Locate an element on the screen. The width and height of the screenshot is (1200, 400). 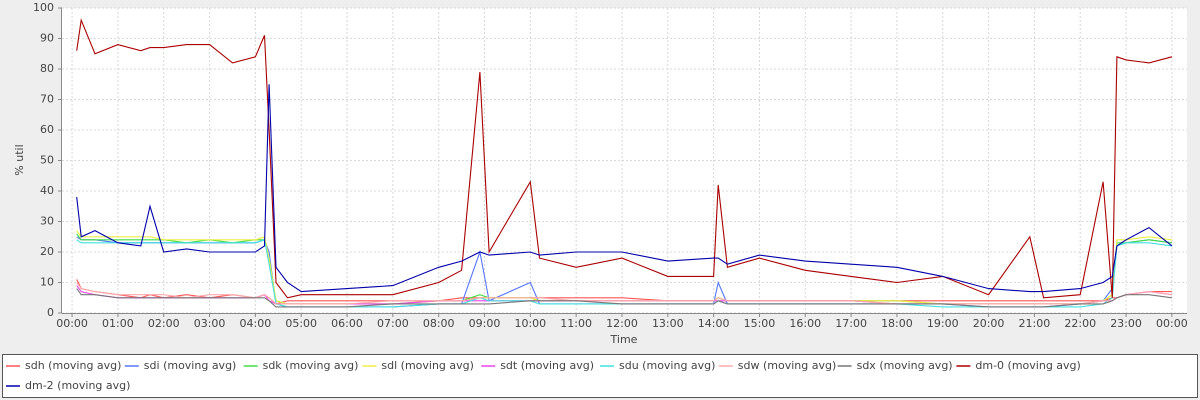
x-tick-label: 01:00 is located at coordinates (118, 323).